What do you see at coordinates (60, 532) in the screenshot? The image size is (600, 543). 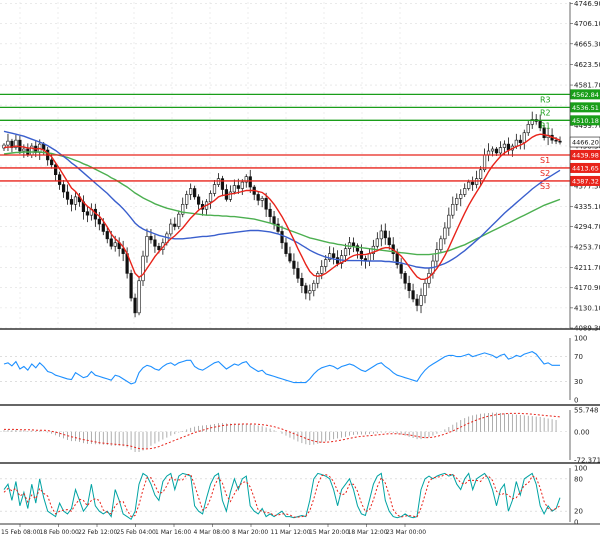 I see `x-tick-label: 18 Feb 00:00` at bounding box center [60, 532].